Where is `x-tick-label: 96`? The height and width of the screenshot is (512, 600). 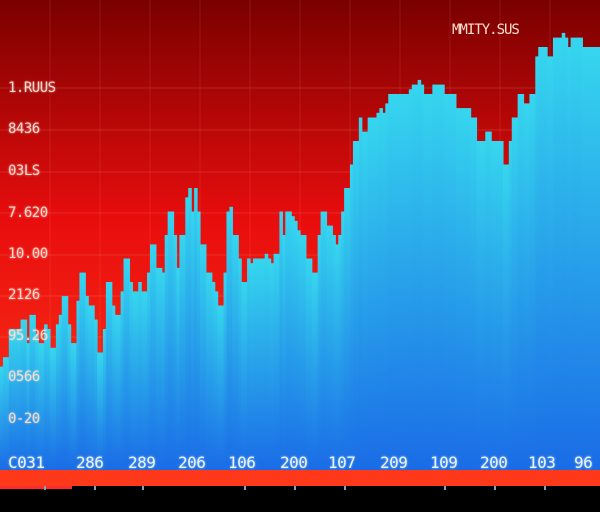
x-tick-label: 96 is located at coordinates (583, 462).